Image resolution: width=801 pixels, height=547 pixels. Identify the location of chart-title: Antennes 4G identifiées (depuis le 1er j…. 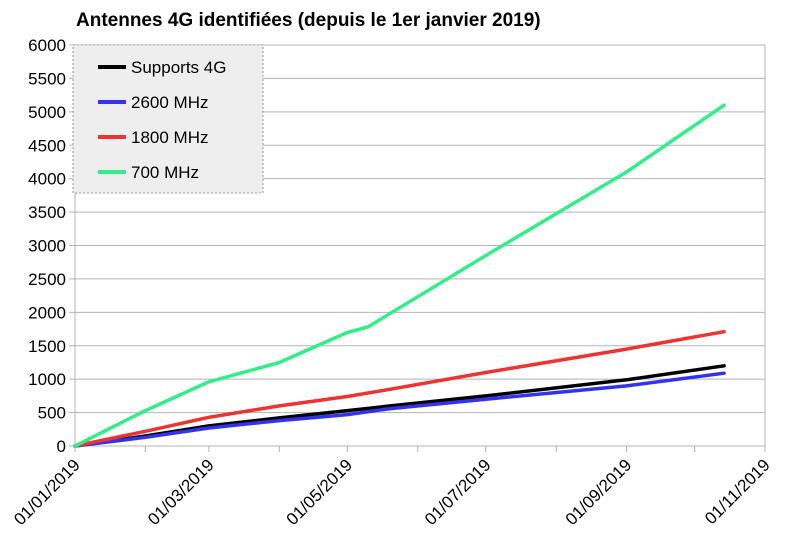
(308, 20).